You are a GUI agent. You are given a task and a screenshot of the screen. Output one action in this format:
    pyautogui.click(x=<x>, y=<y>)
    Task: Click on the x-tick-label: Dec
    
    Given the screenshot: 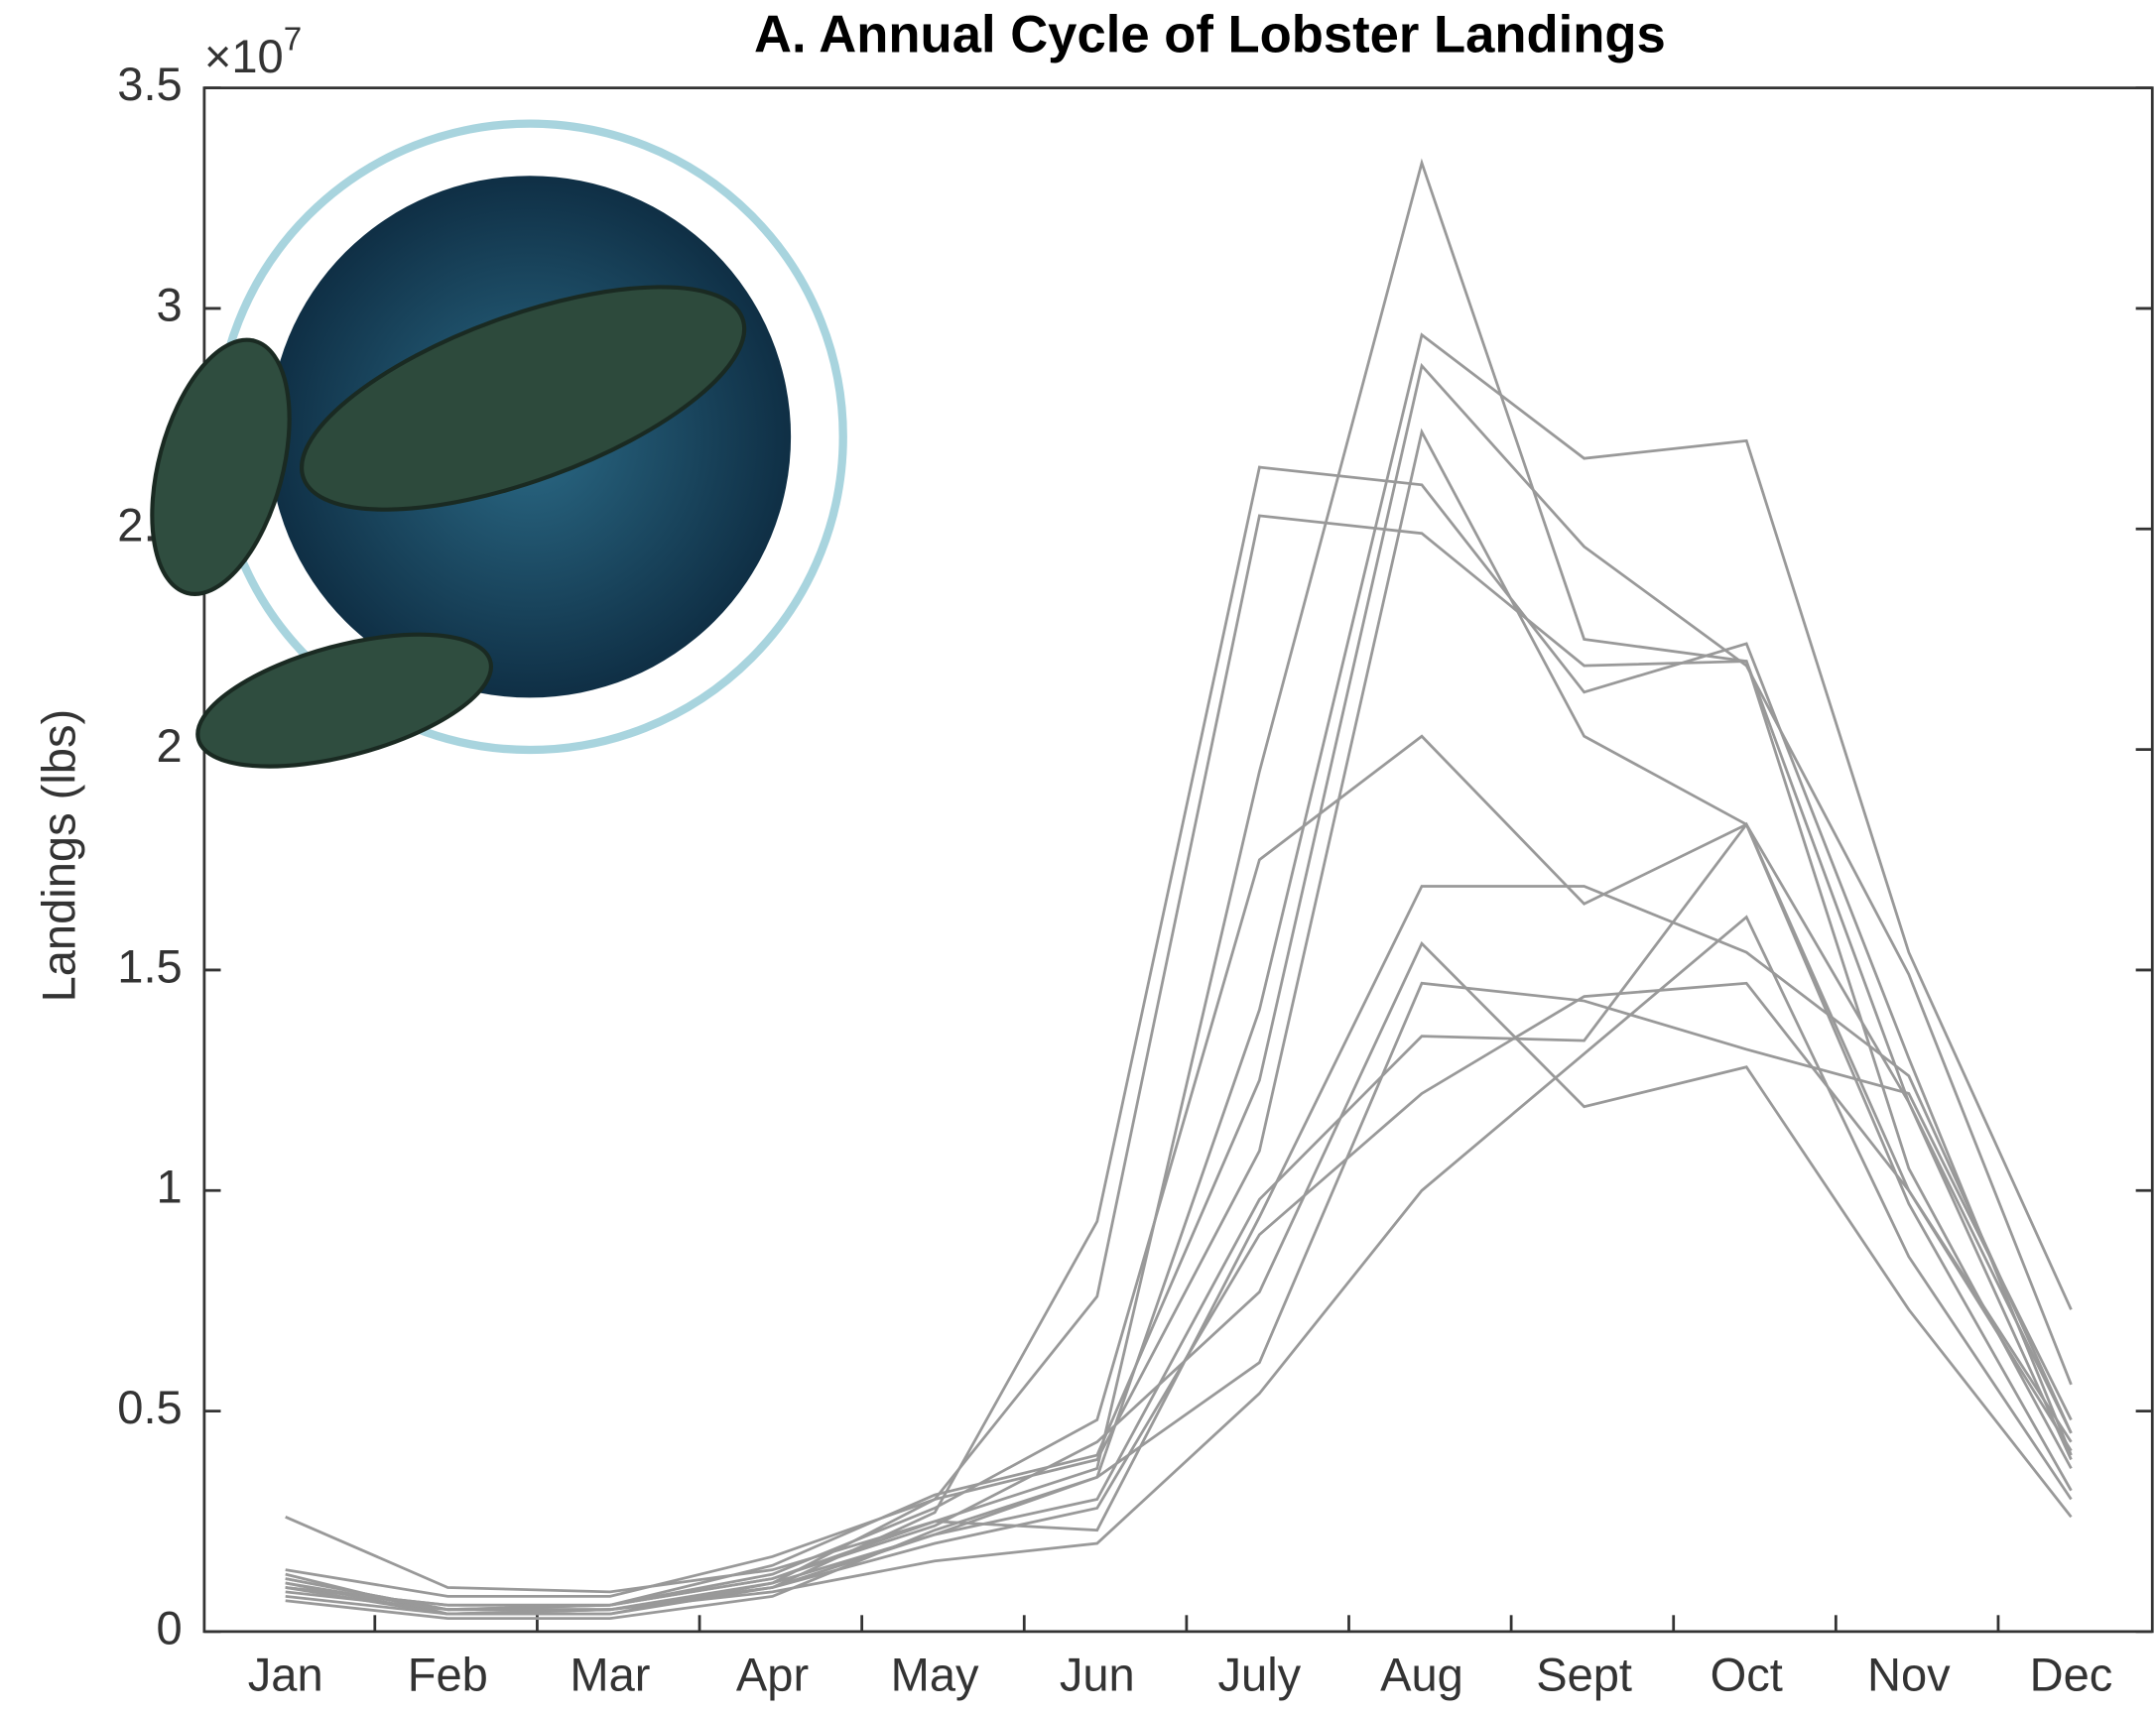 What is the action you would take?
    pyautogui.click(x=2071, y=1674)
    